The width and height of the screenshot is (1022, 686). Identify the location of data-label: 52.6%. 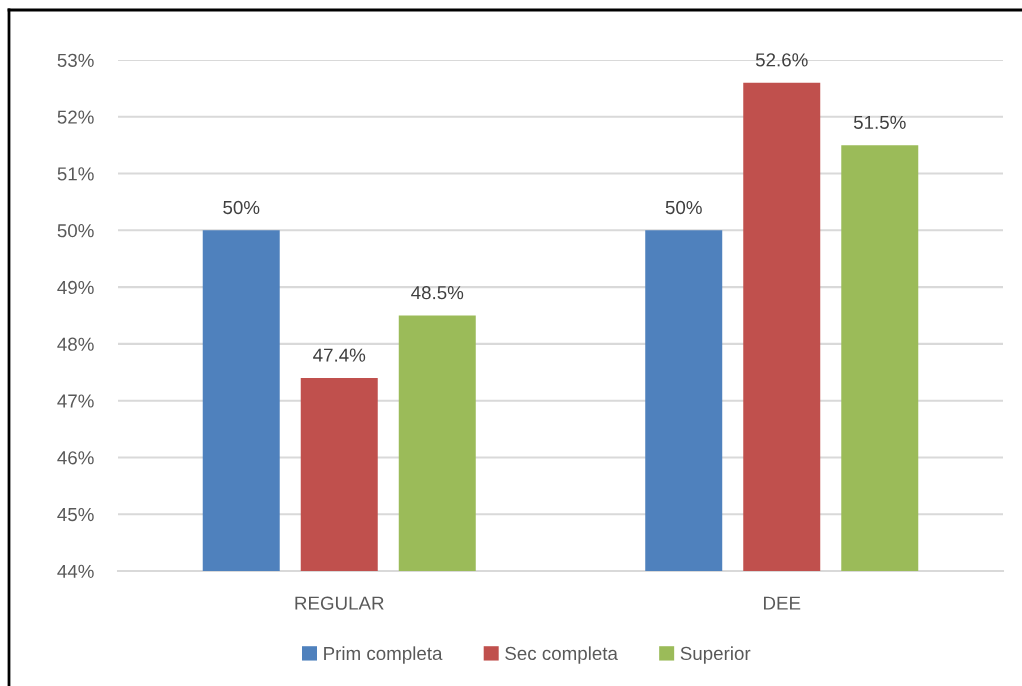
(781, 60).